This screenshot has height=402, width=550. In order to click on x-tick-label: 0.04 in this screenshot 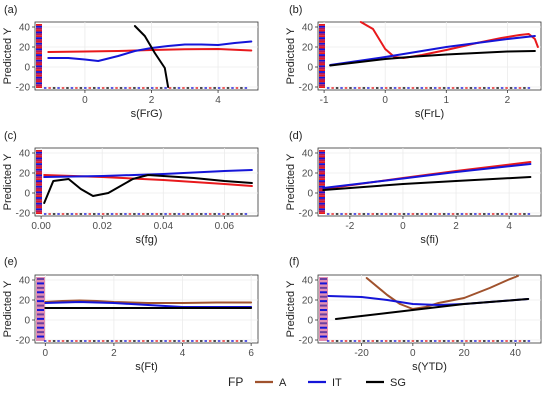, I will do `click(164, 226)`.